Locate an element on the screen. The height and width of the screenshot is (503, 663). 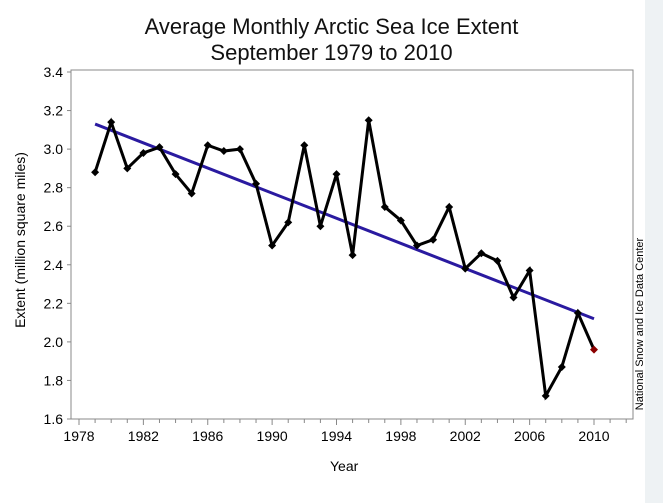
x-tick-label: 1978 is located at coordinates (78, 436).